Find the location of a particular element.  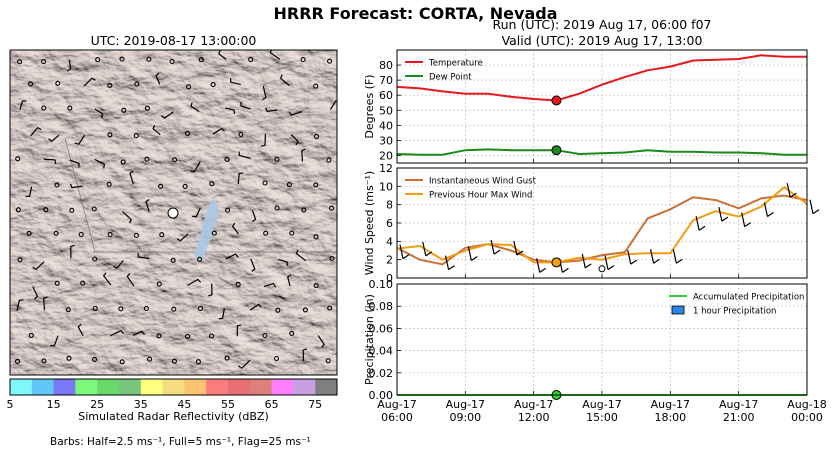

y-tick-label: 0.08 is located at coordinates (381, 306).